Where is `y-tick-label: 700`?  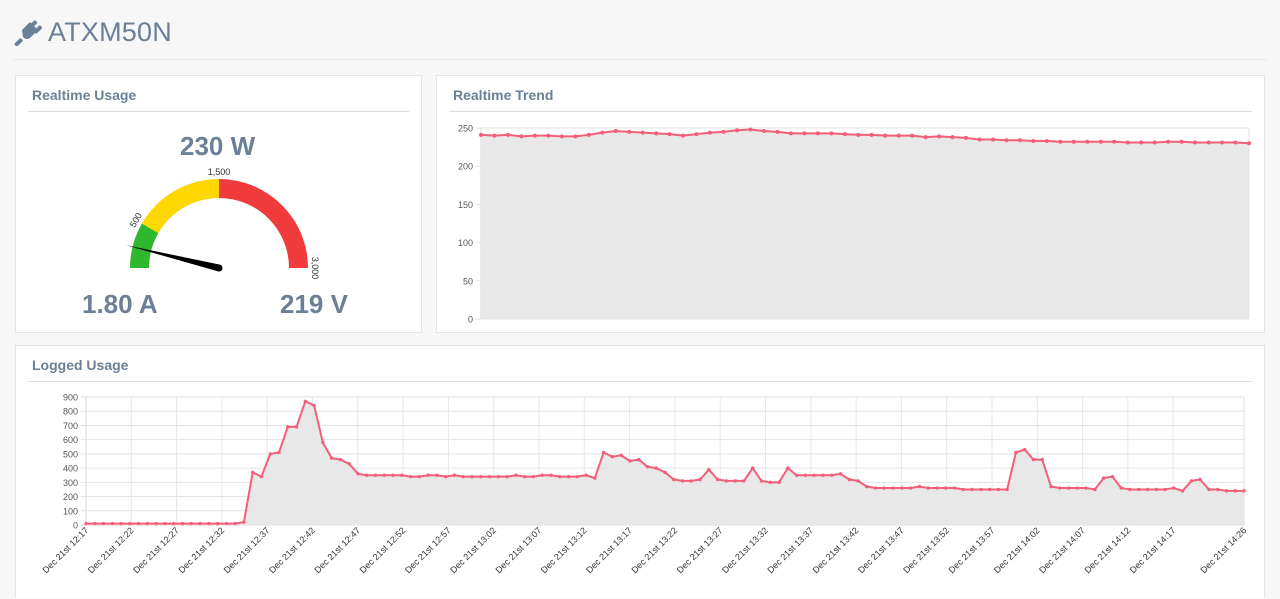 y-tick-label: 700 is located at coordinates (70, 426).